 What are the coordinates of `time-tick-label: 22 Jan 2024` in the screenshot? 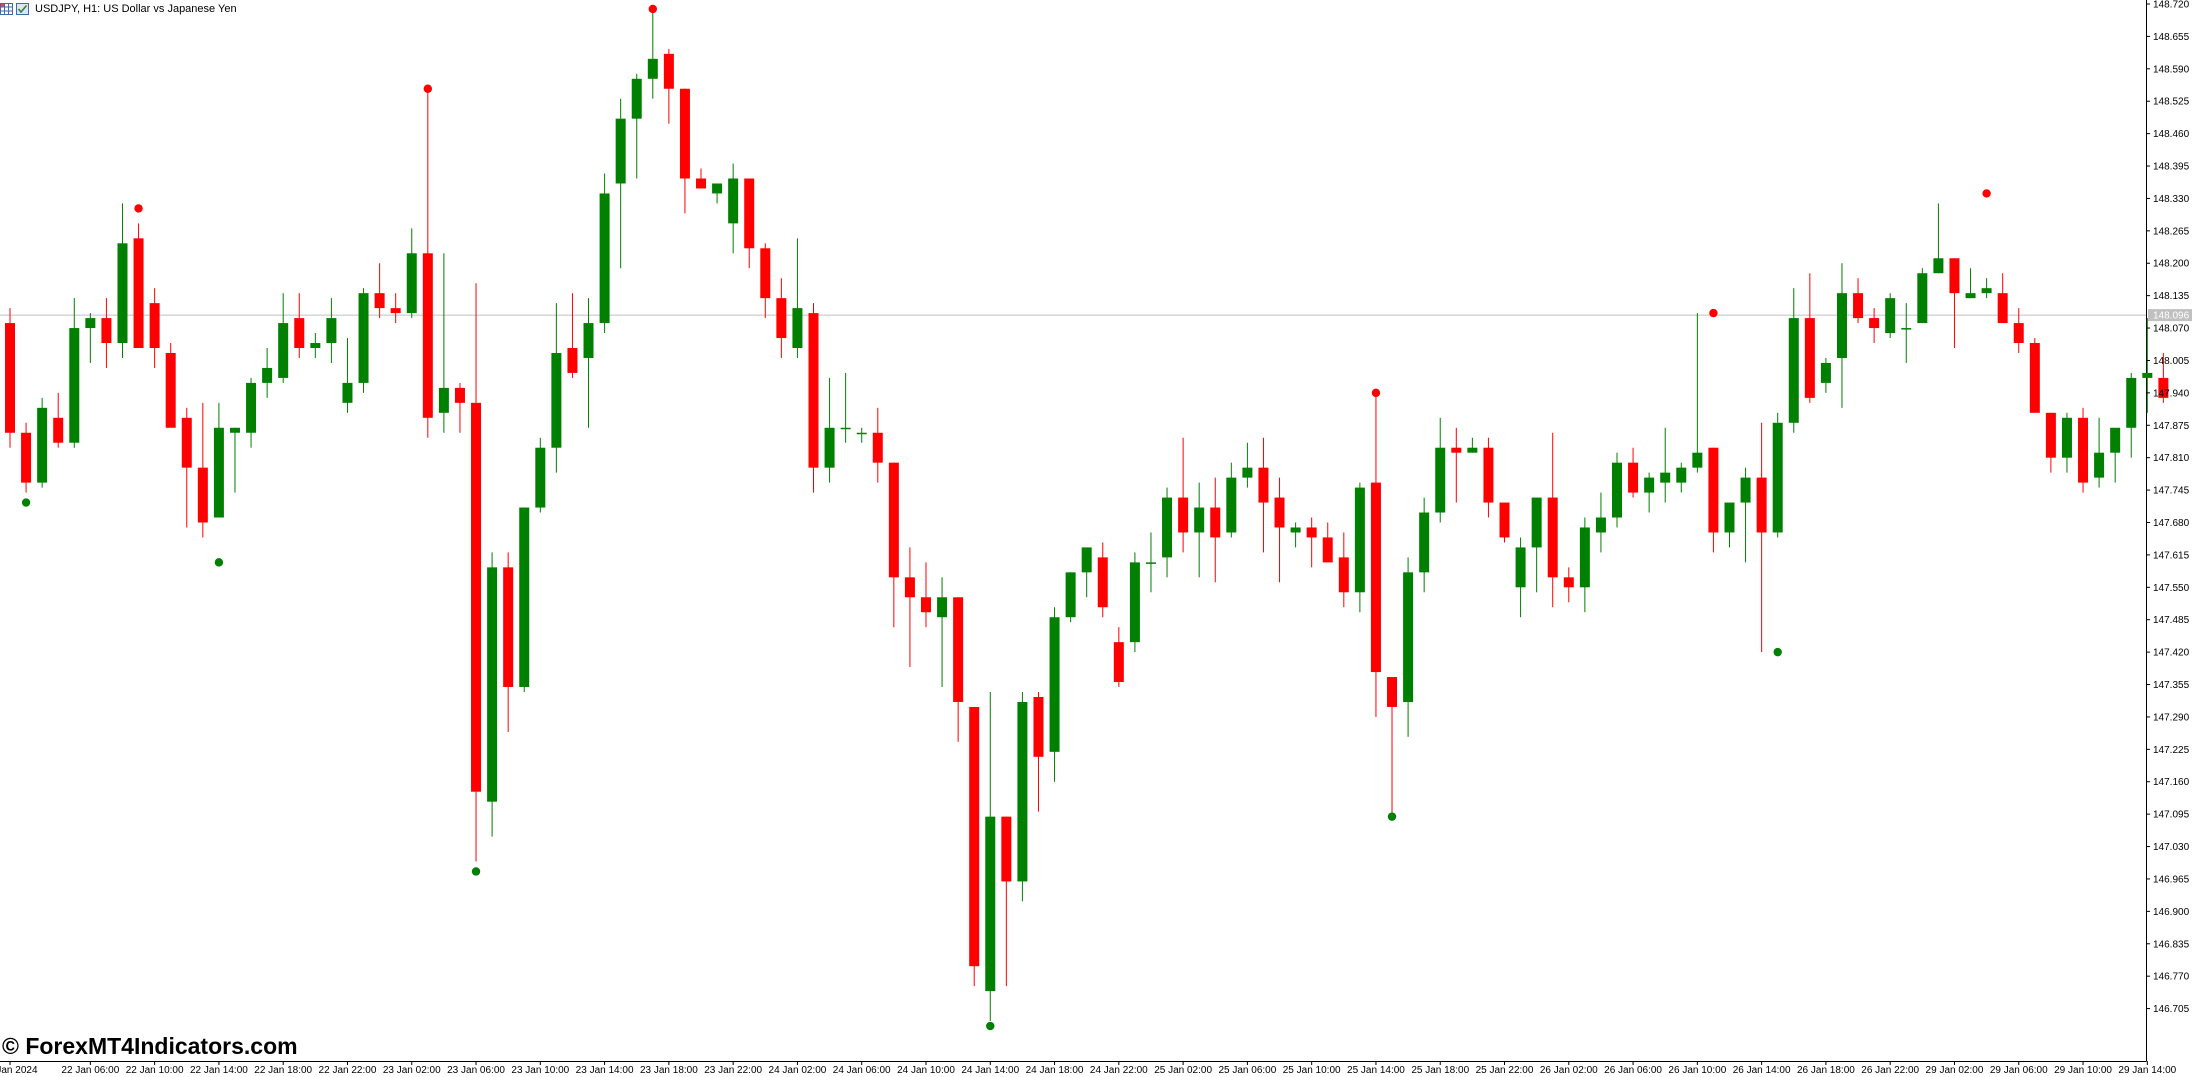 It's located at (19, 1070).